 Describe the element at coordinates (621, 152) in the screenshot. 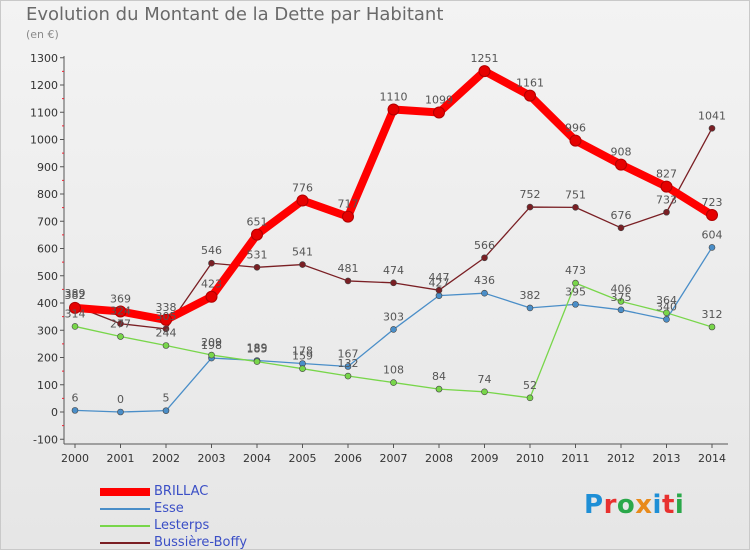

I see `data-label-brillac: 908` at that location.